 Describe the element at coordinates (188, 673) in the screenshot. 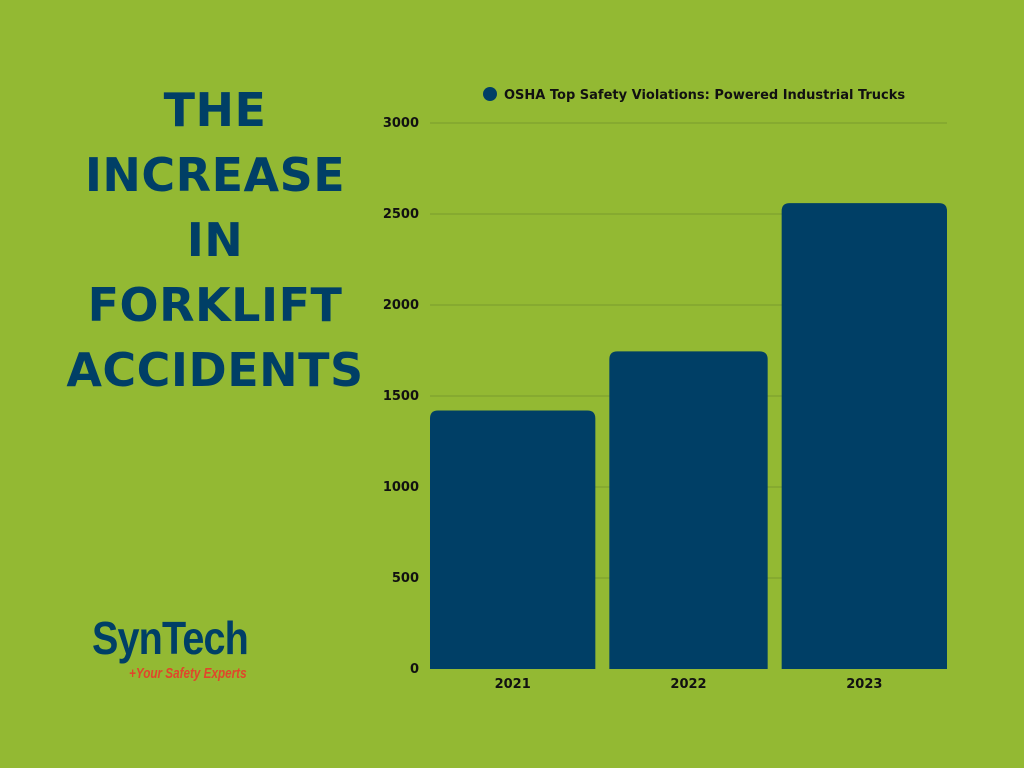

I see `logo-tagline: +Your Safety Experts` at that location.